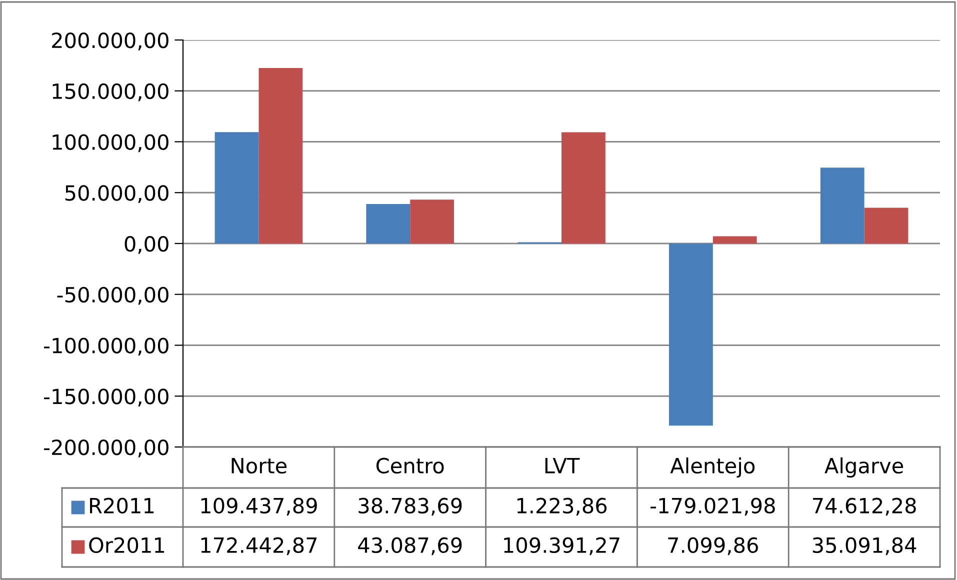 This screenshot has width=957, height=580. I want to click on y-tick-label: -100.000,00, so click(106, 347).